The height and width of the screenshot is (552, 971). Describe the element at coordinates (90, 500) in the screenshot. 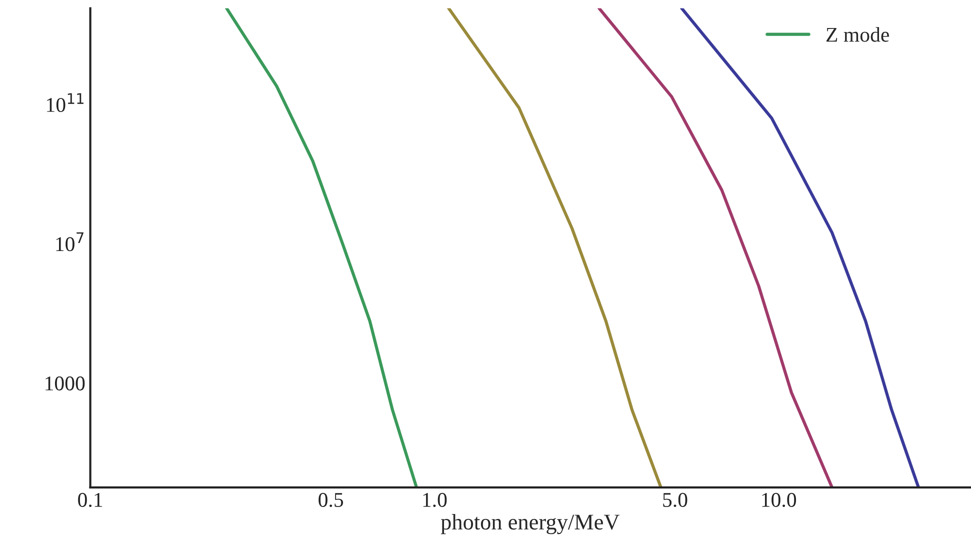

I see `x-tick-label: 0.1` at that location.